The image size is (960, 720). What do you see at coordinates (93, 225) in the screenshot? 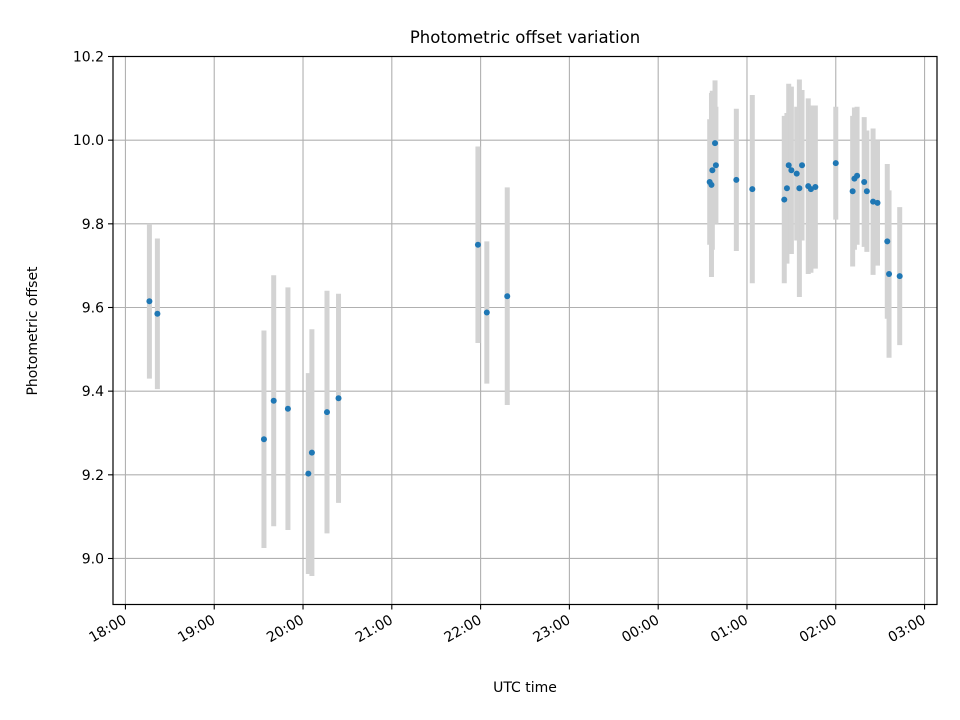
I see `y-tick-label: 9.8` at bounding box center [93, 225].